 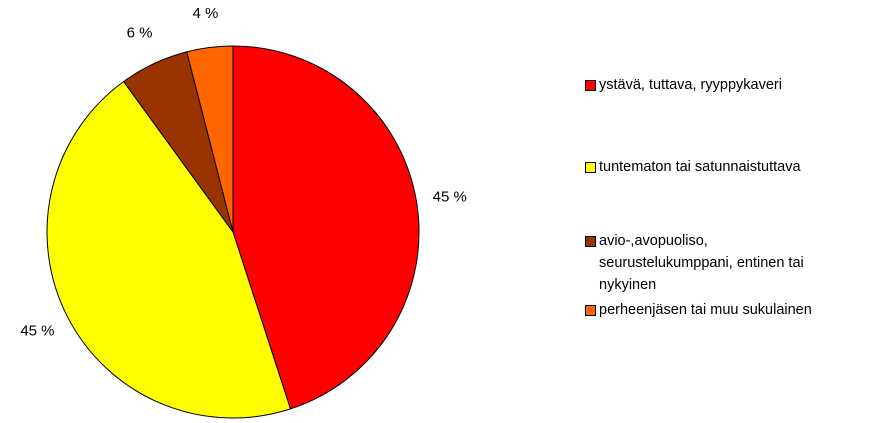 What do you see at coordinates (700, 167) in the screenshot?
I see `legend-label: tuntematon tai satunnaistuttava` at bounding box center [700, 167].